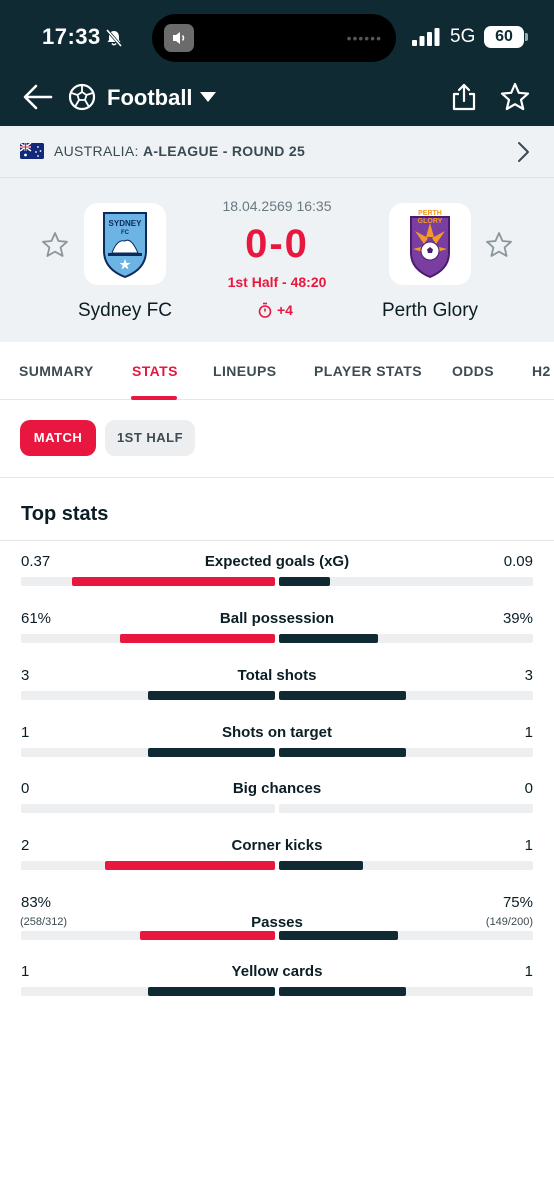 This screenshot has height=1200, width=554. Describe the element at coordinates (154, 398) in the screenshot. I see `active-tab-indicator` at that location.